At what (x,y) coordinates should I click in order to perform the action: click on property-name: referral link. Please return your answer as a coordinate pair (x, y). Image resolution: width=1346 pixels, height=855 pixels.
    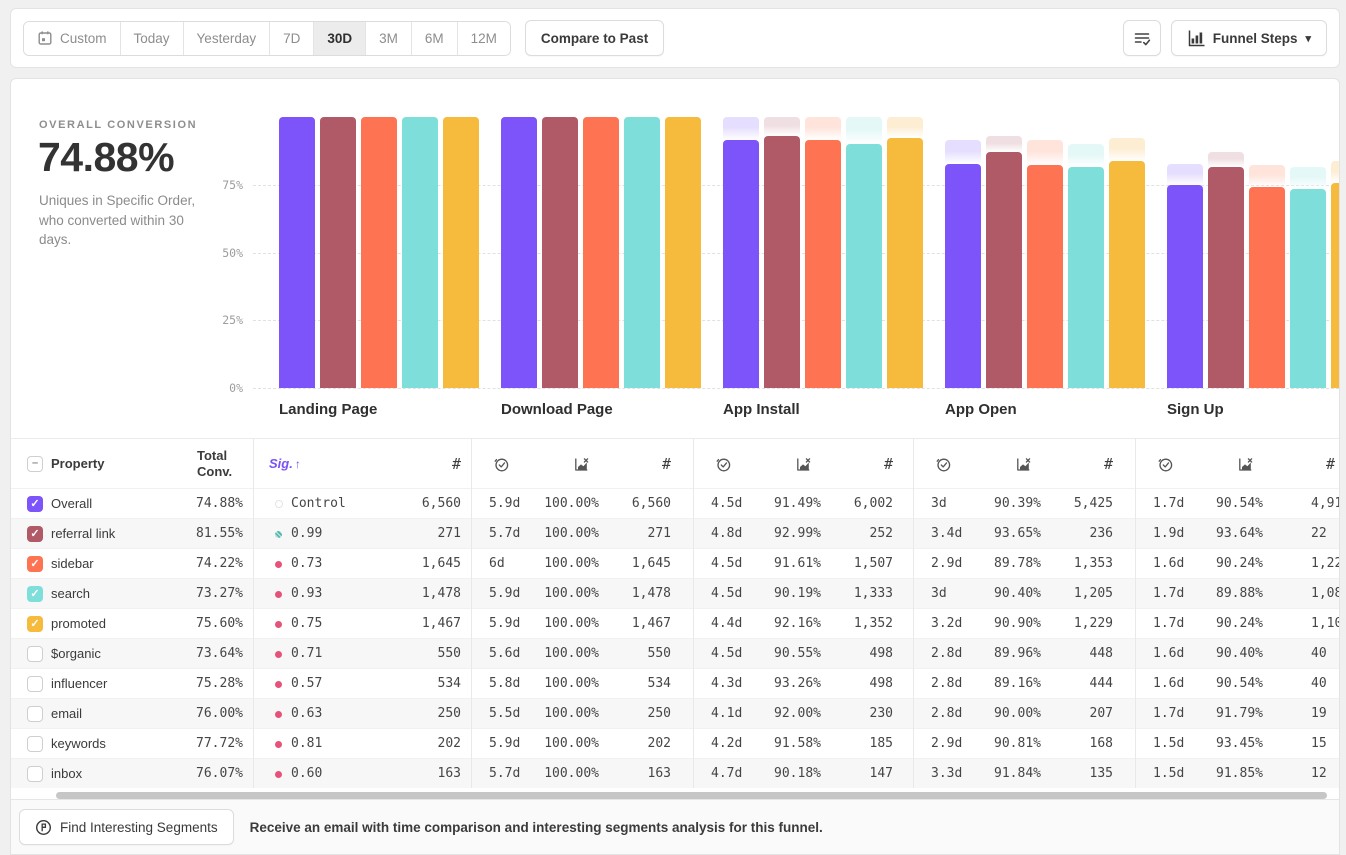
    Looking at the image, I should click on (83, 533).